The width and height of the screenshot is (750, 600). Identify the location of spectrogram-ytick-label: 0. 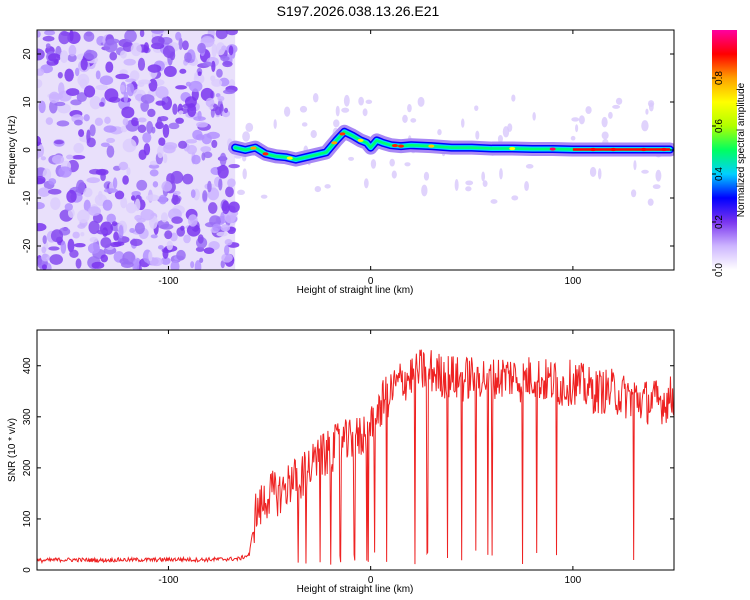
(27, 150).